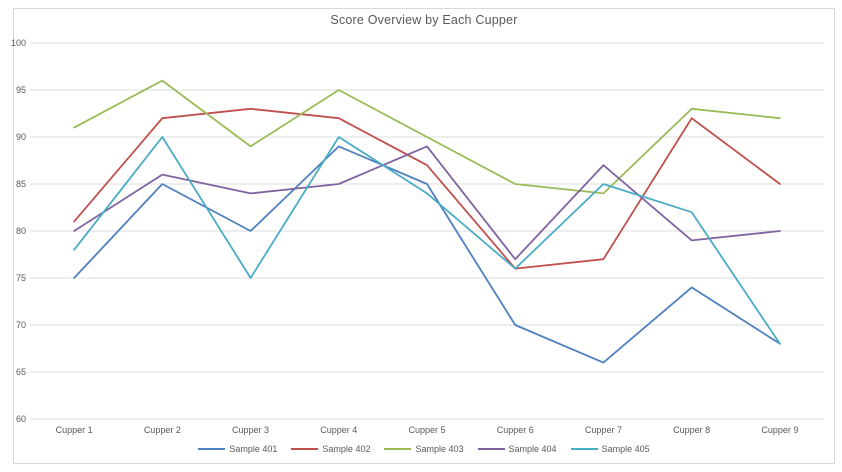  What do you see at coordinates (21, 278) in the screenshot?
I see `y-tick-label: 75` at bounding box center [21, 278].